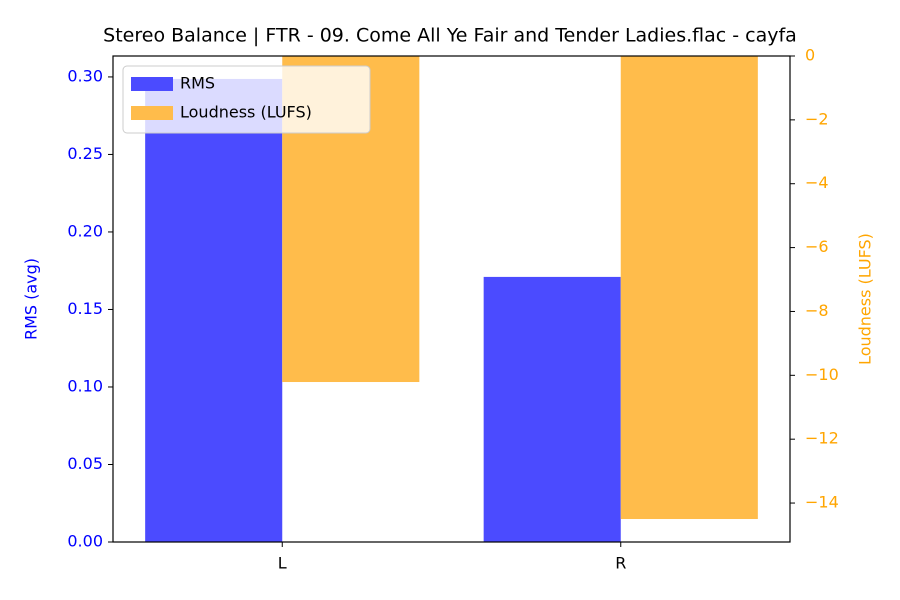 The width and height of the screenshot is (900, 600). I want to click on y2-tick-label: −6, so click(817, 246).